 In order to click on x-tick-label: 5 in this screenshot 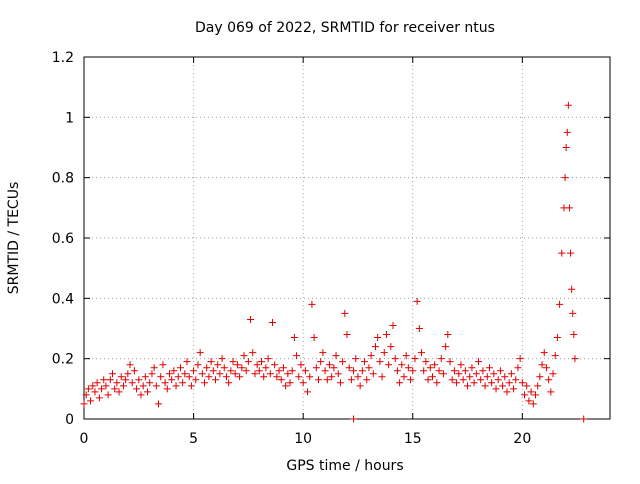, I will do `click(193, 439)`.